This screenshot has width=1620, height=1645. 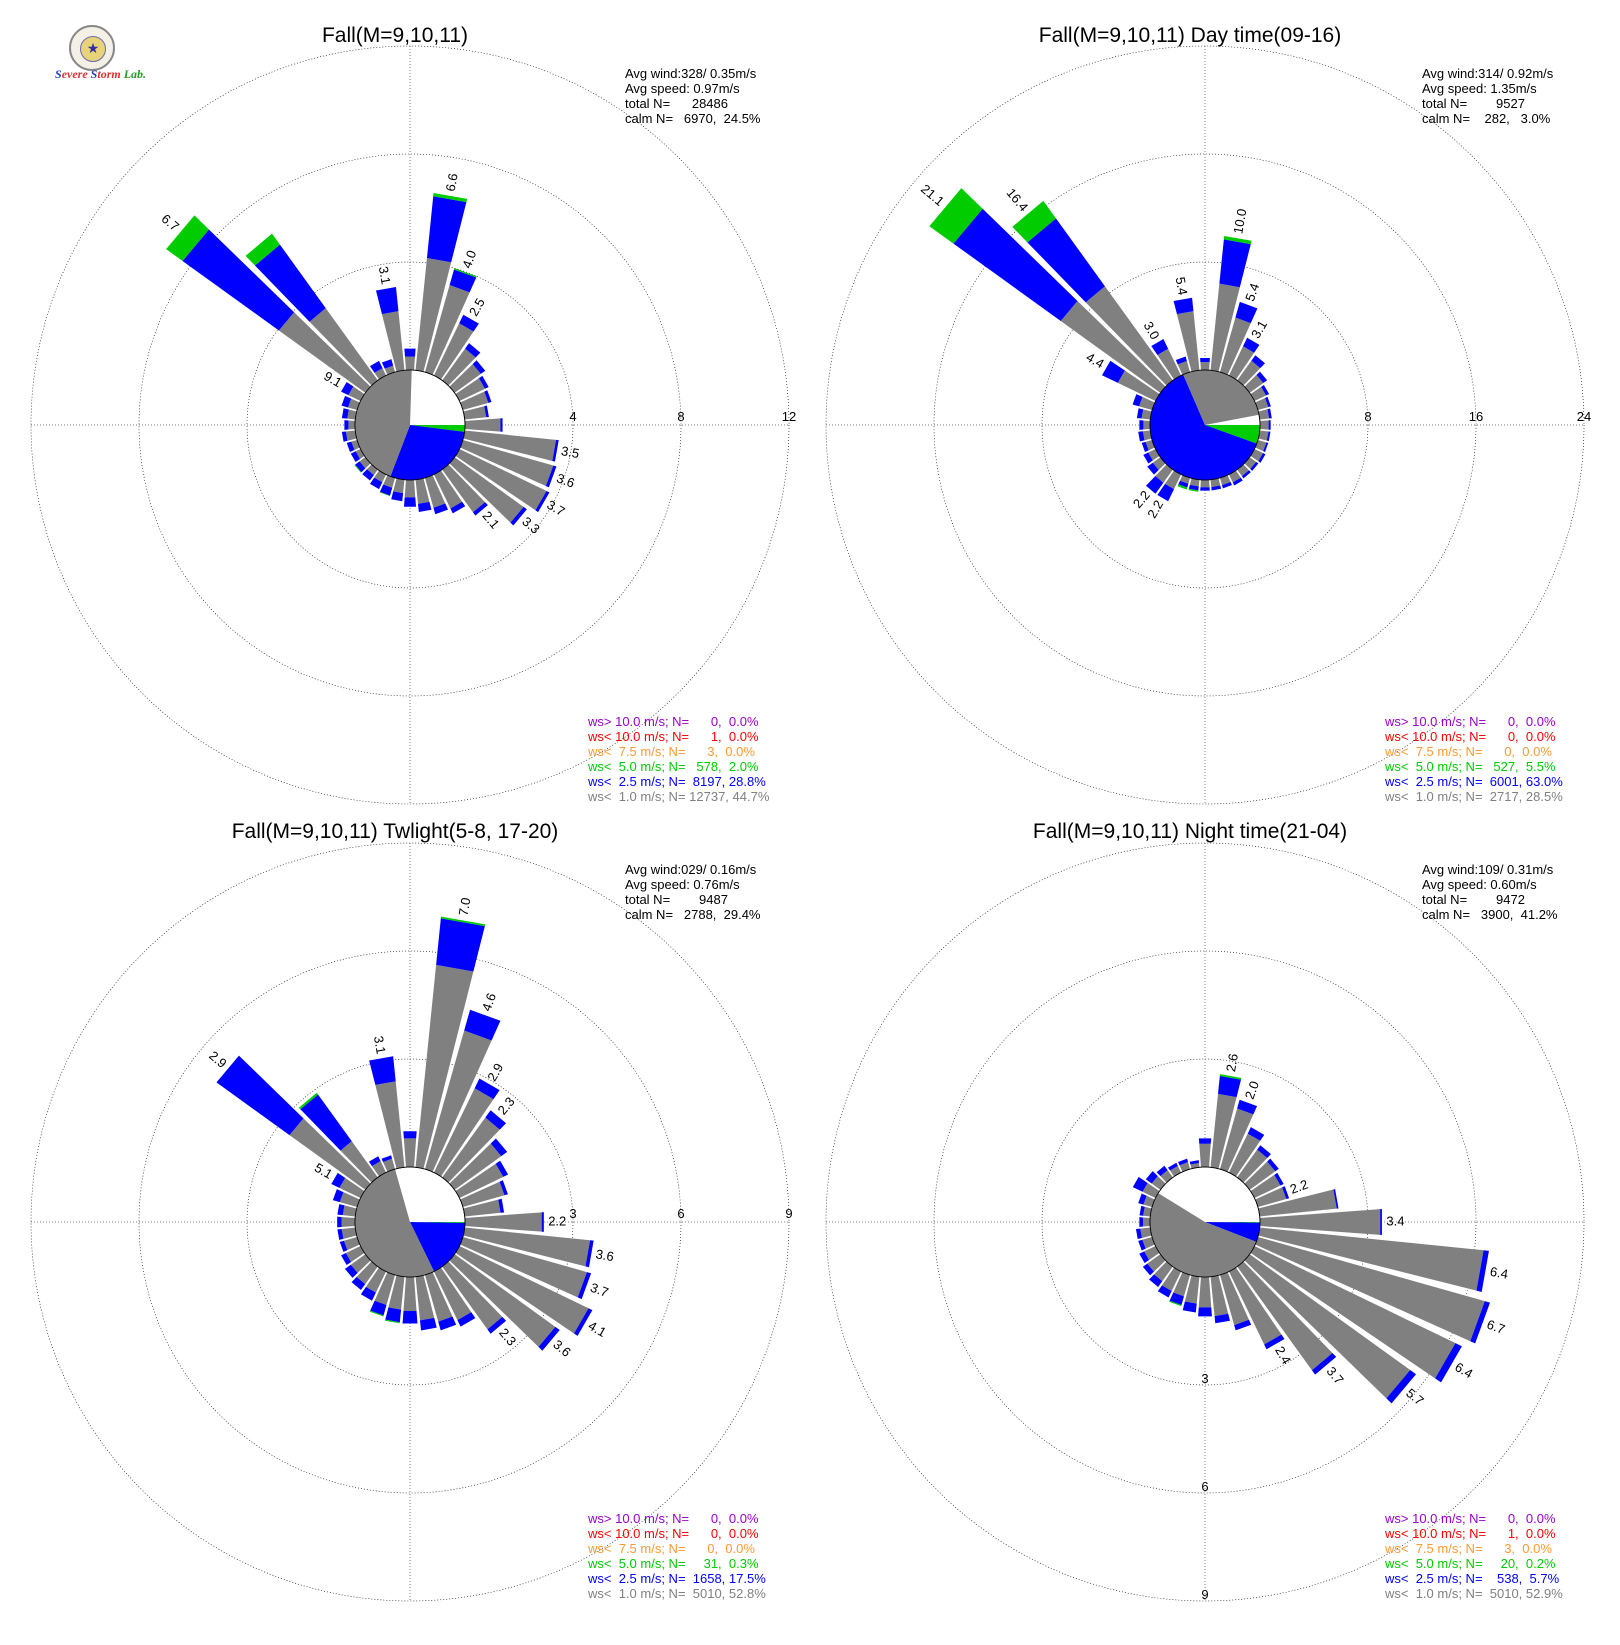 What do you see at coordinates (678, 796) in the screenshot?
I see `legend-entry: ws< 1.0 m/s; N= 12737, 44.7%` at bounding box center [678, 796].